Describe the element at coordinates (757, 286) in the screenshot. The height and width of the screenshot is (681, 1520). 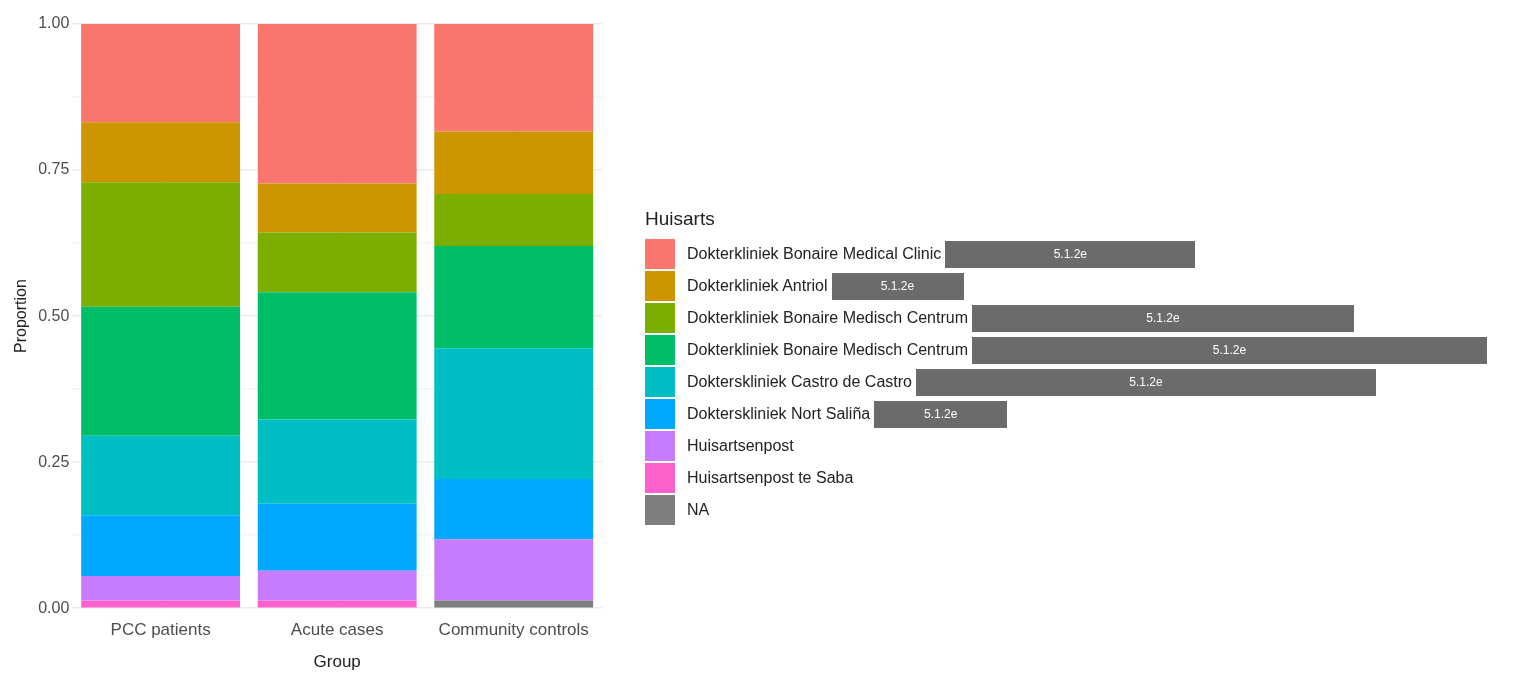
I see `legend-label: Dokterkliniek Antriol` at that location.